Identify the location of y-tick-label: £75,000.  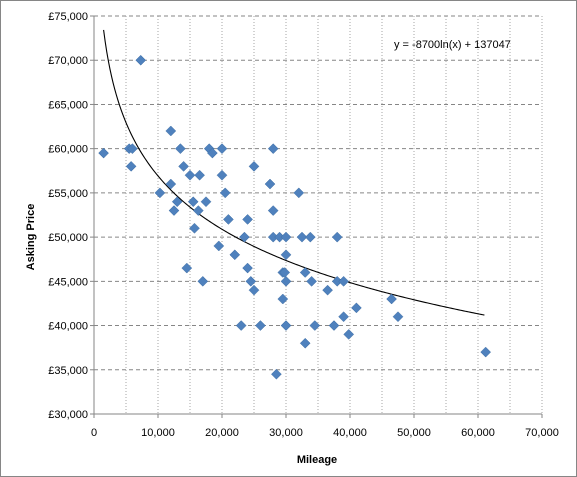
(68, 17).